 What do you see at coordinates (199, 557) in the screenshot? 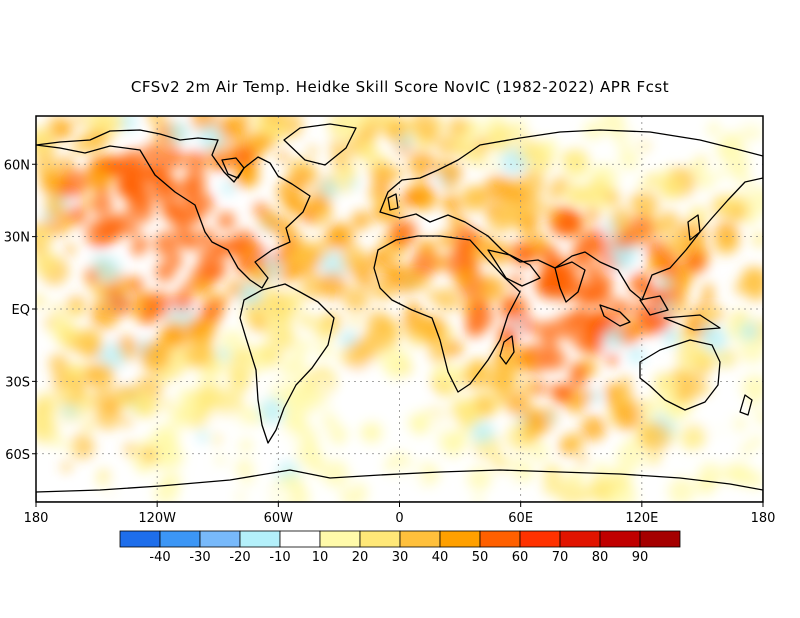
I see `colorbar-label: -30` at bounding box center [199, 557].